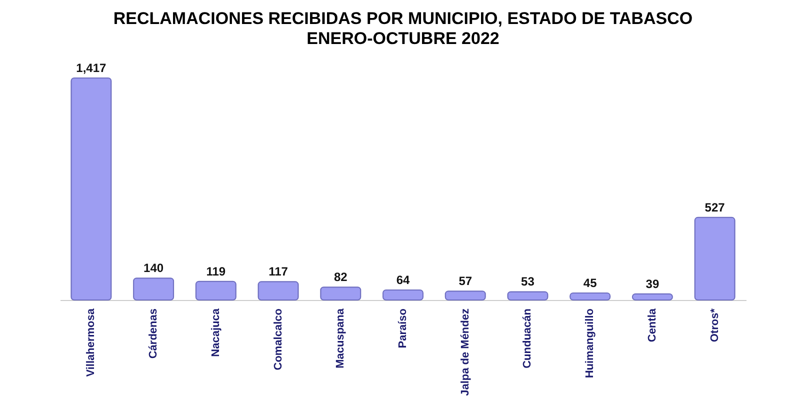  Describe the element at coordinates (652, 325) in the screenshot. I see `x-tick-label: Centla` at that location.